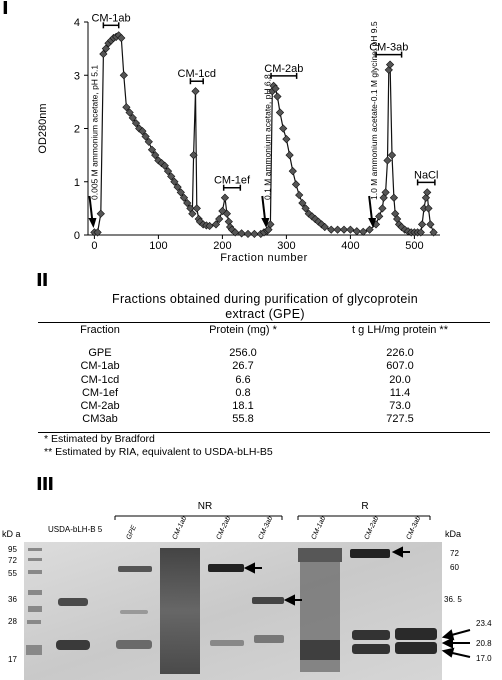 This screenshot has width=502, height=680. What do you see at coordinates (264, 432) in the screenshot?
I see `table-rule-bottom` at bounding box center [264, 432].